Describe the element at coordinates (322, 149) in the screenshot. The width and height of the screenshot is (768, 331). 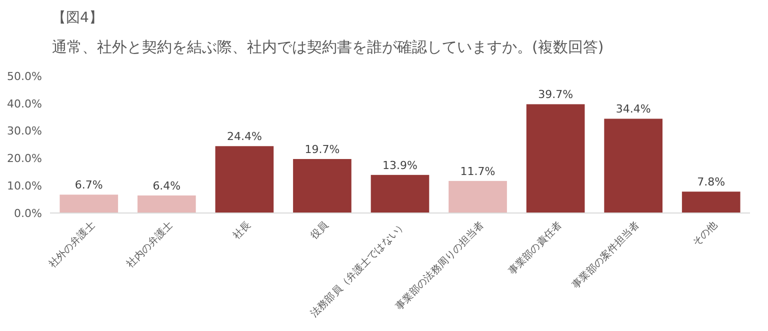
I see `data-label: 19.7%` at that location.